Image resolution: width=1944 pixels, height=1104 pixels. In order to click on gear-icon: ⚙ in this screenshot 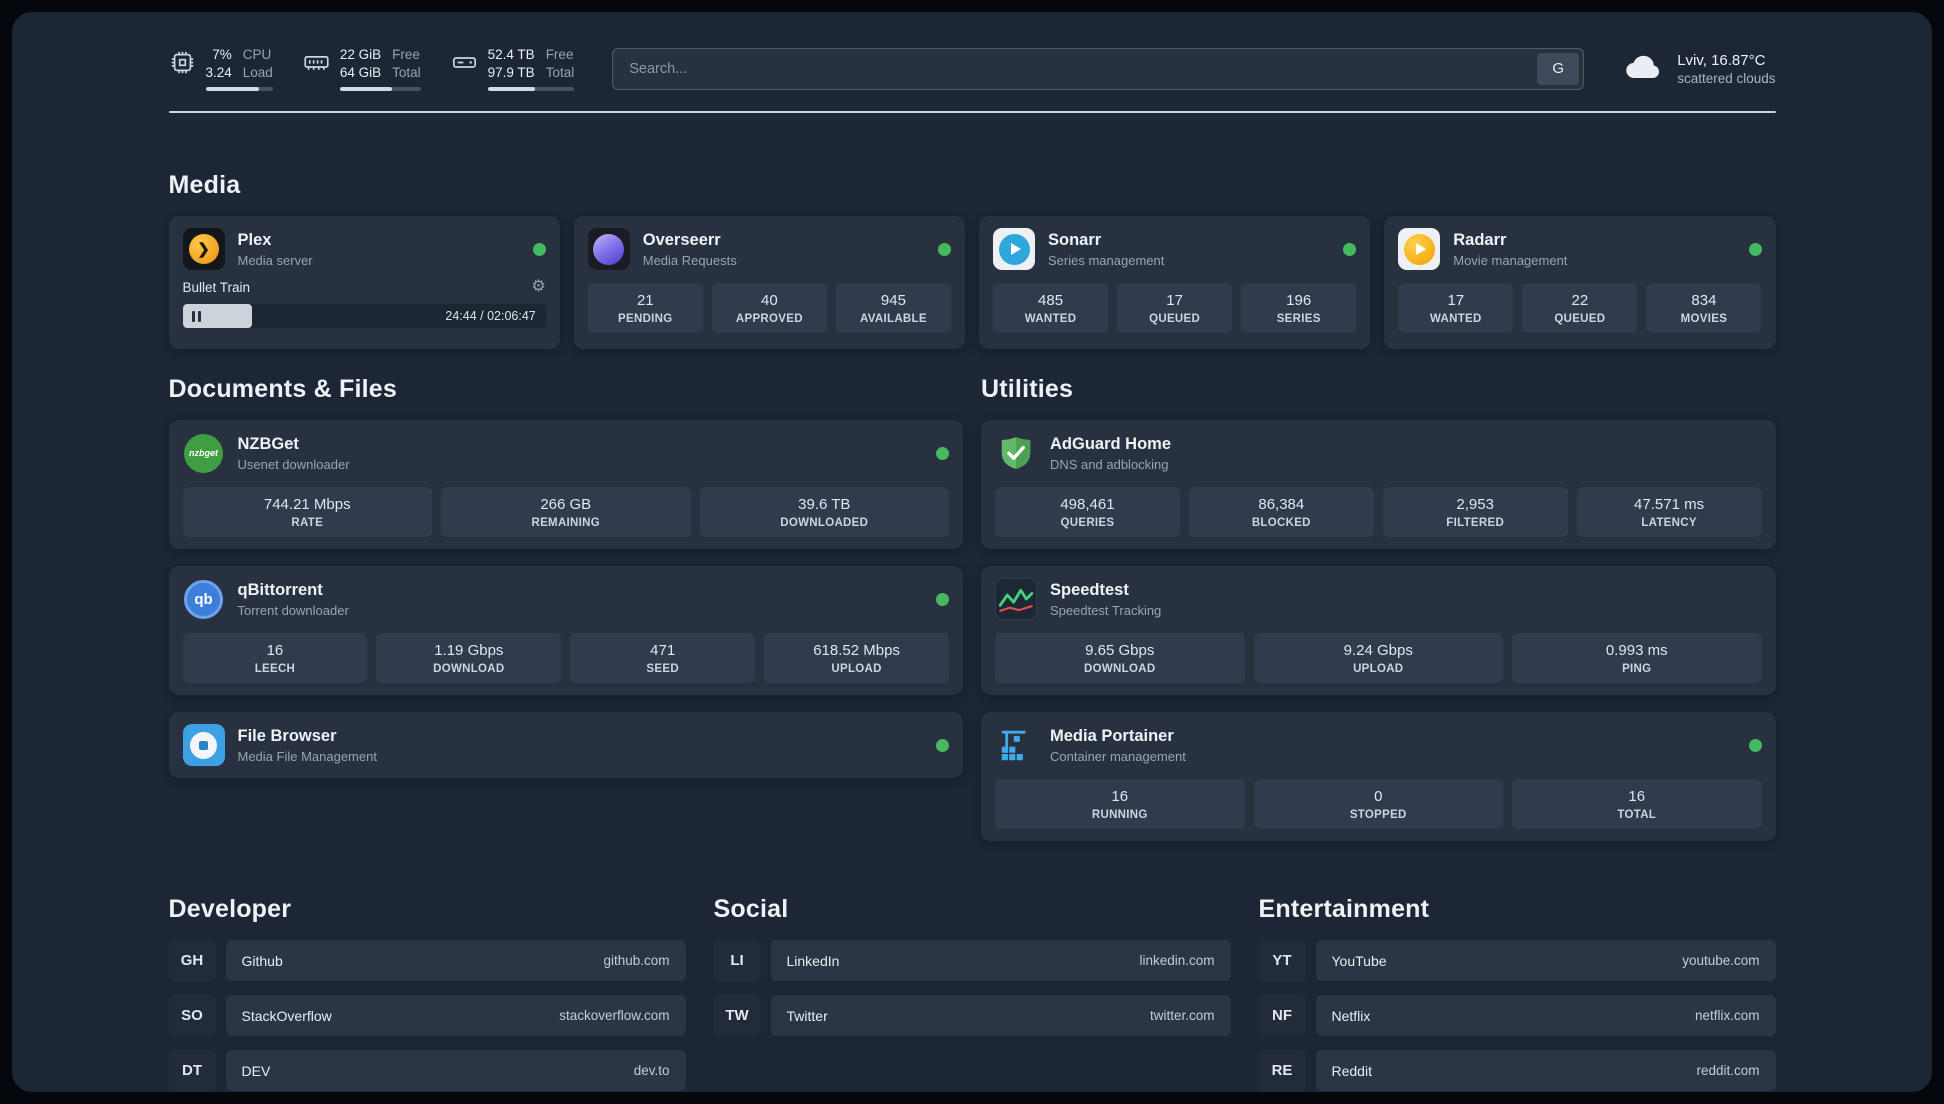, I will do `click(538, 287)`.